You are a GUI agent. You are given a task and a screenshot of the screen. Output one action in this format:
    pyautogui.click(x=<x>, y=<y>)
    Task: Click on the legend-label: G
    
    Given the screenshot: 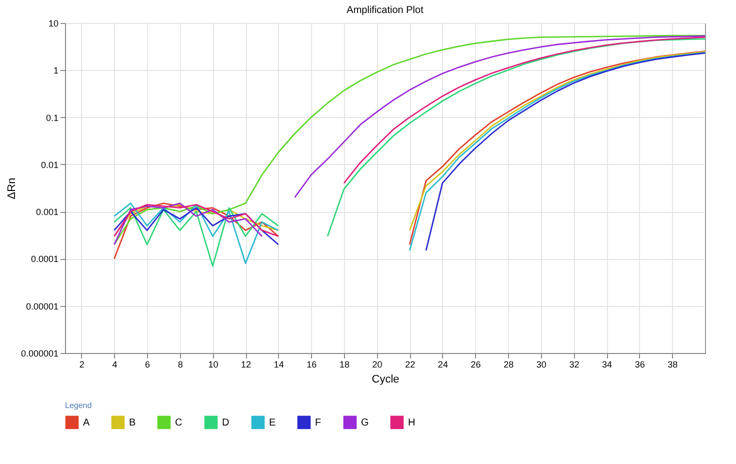 What is the action you would take?
    pyautogui.click(x=365, y=422)
    